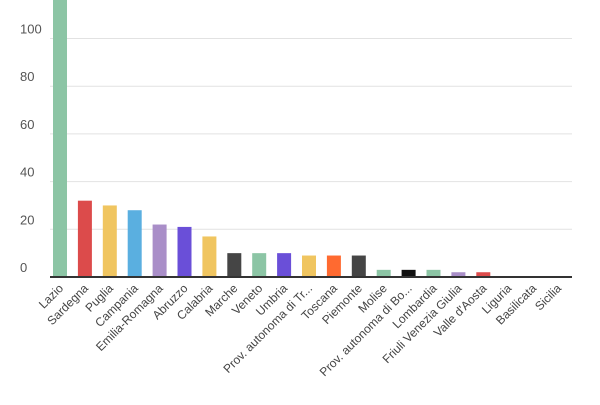  Describe the element at coordinates (309, 266) in the screenshot. I see `bar-prov-autonoma-di-tr-` at that location.